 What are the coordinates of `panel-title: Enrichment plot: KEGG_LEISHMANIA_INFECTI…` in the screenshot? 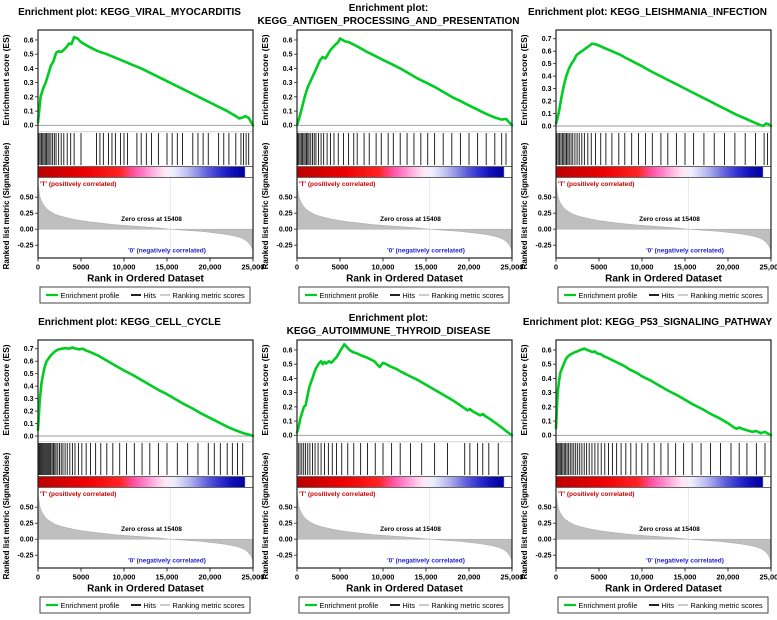 It's located at (647, 12).